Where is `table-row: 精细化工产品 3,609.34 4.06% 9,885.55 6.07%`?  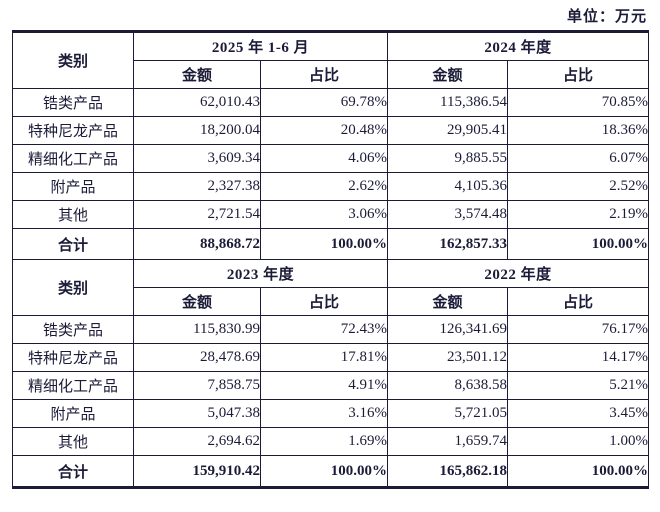 table-row: 精细化工产品 3,609.34 4.06% 9,885.55 6.07% is located at coordinates (331, 158).